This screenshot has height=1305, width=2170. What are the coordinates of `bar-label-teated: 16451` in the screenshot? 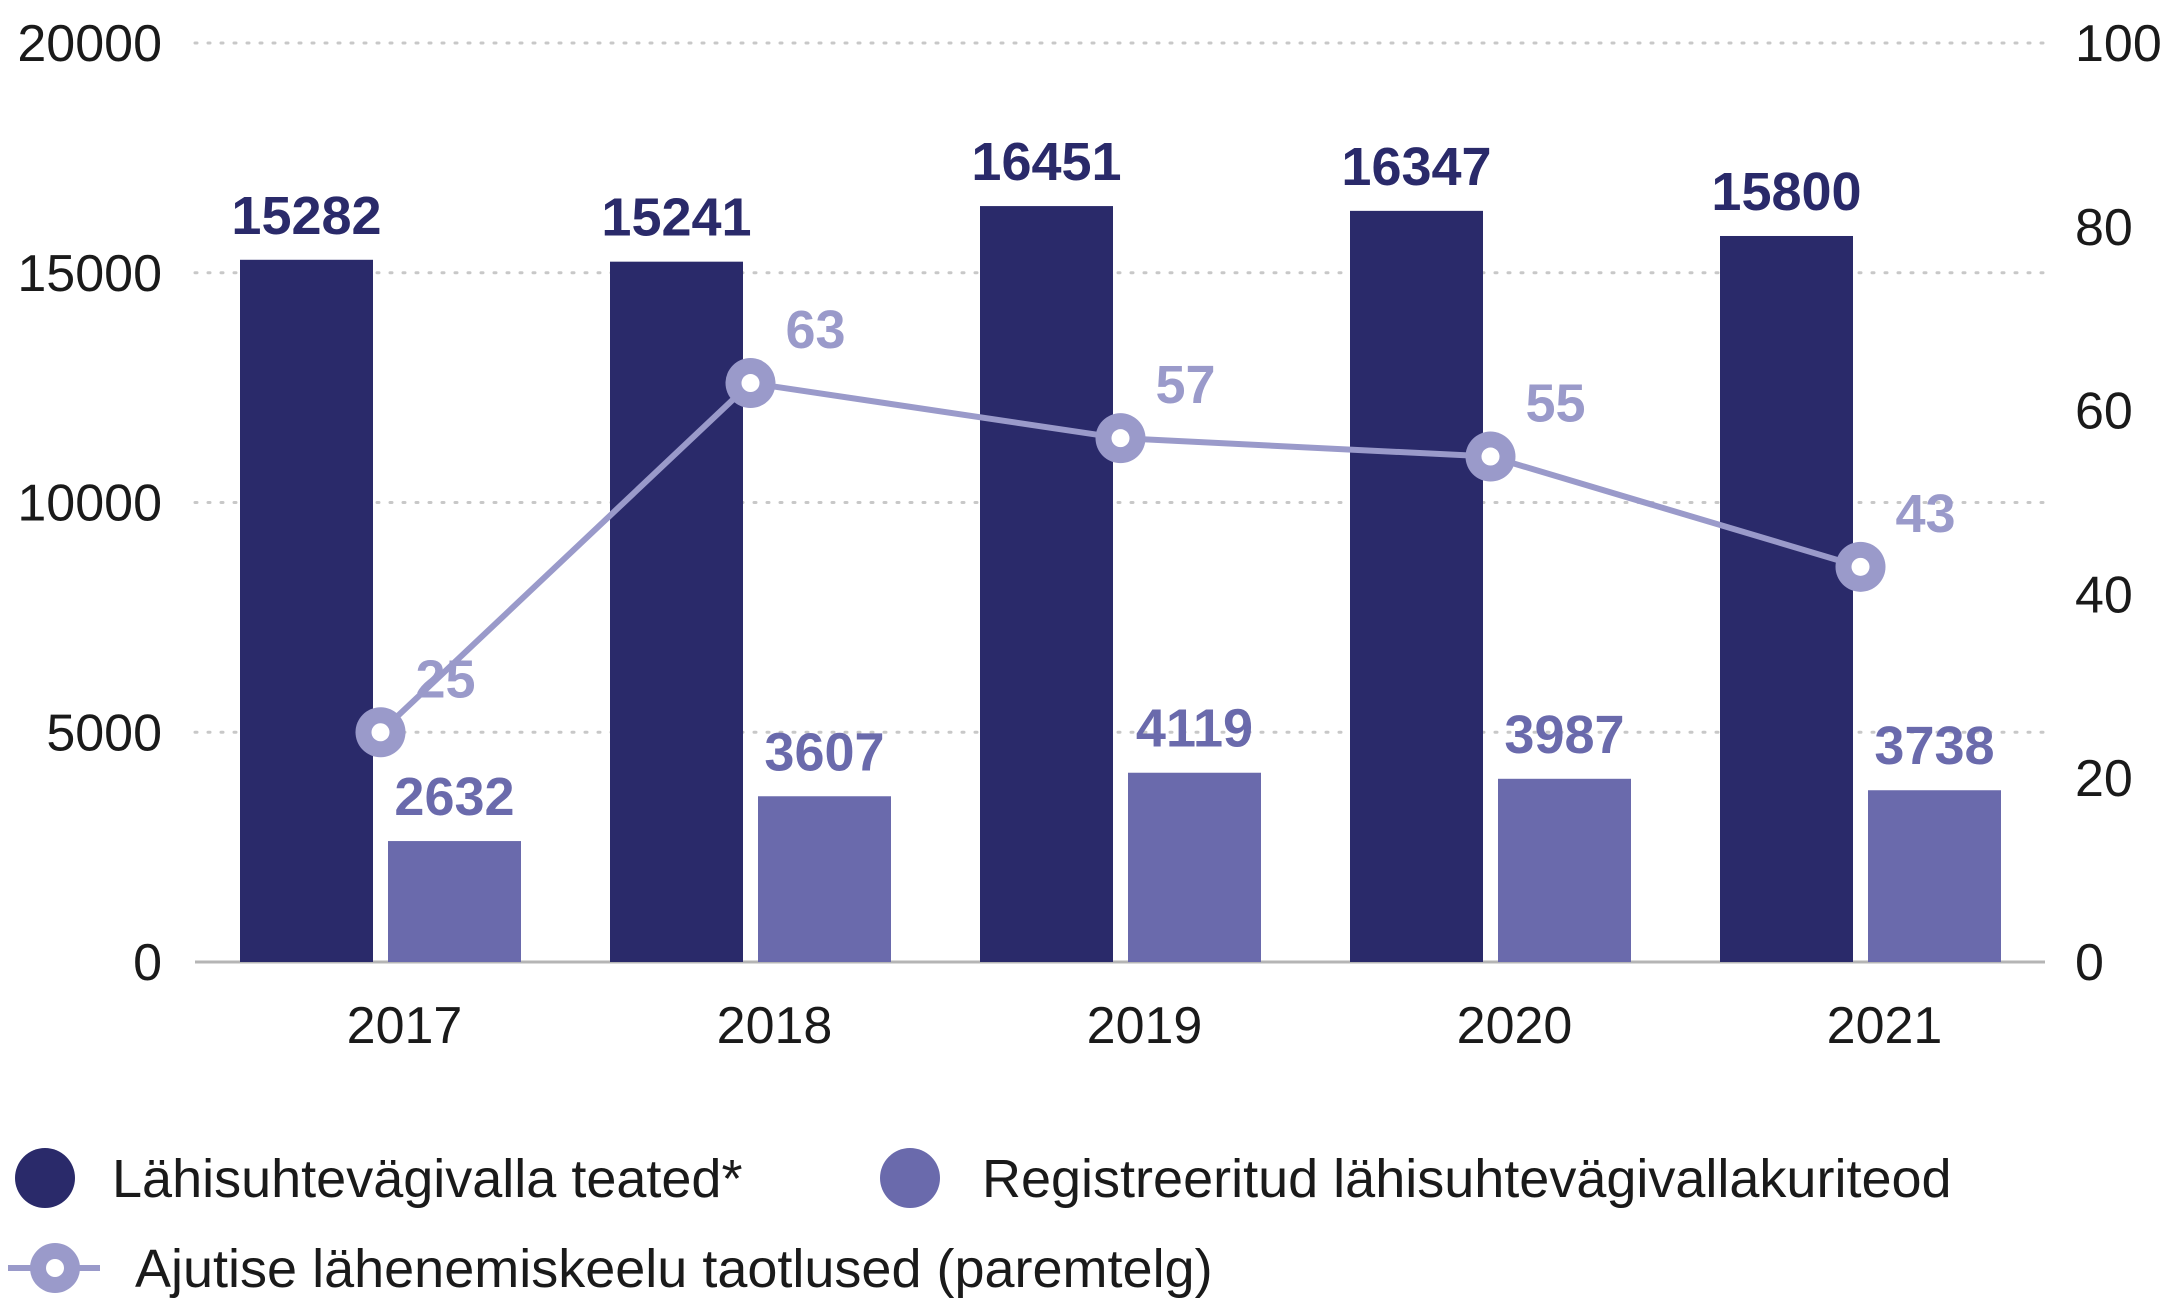 It's located at (1046, 162).